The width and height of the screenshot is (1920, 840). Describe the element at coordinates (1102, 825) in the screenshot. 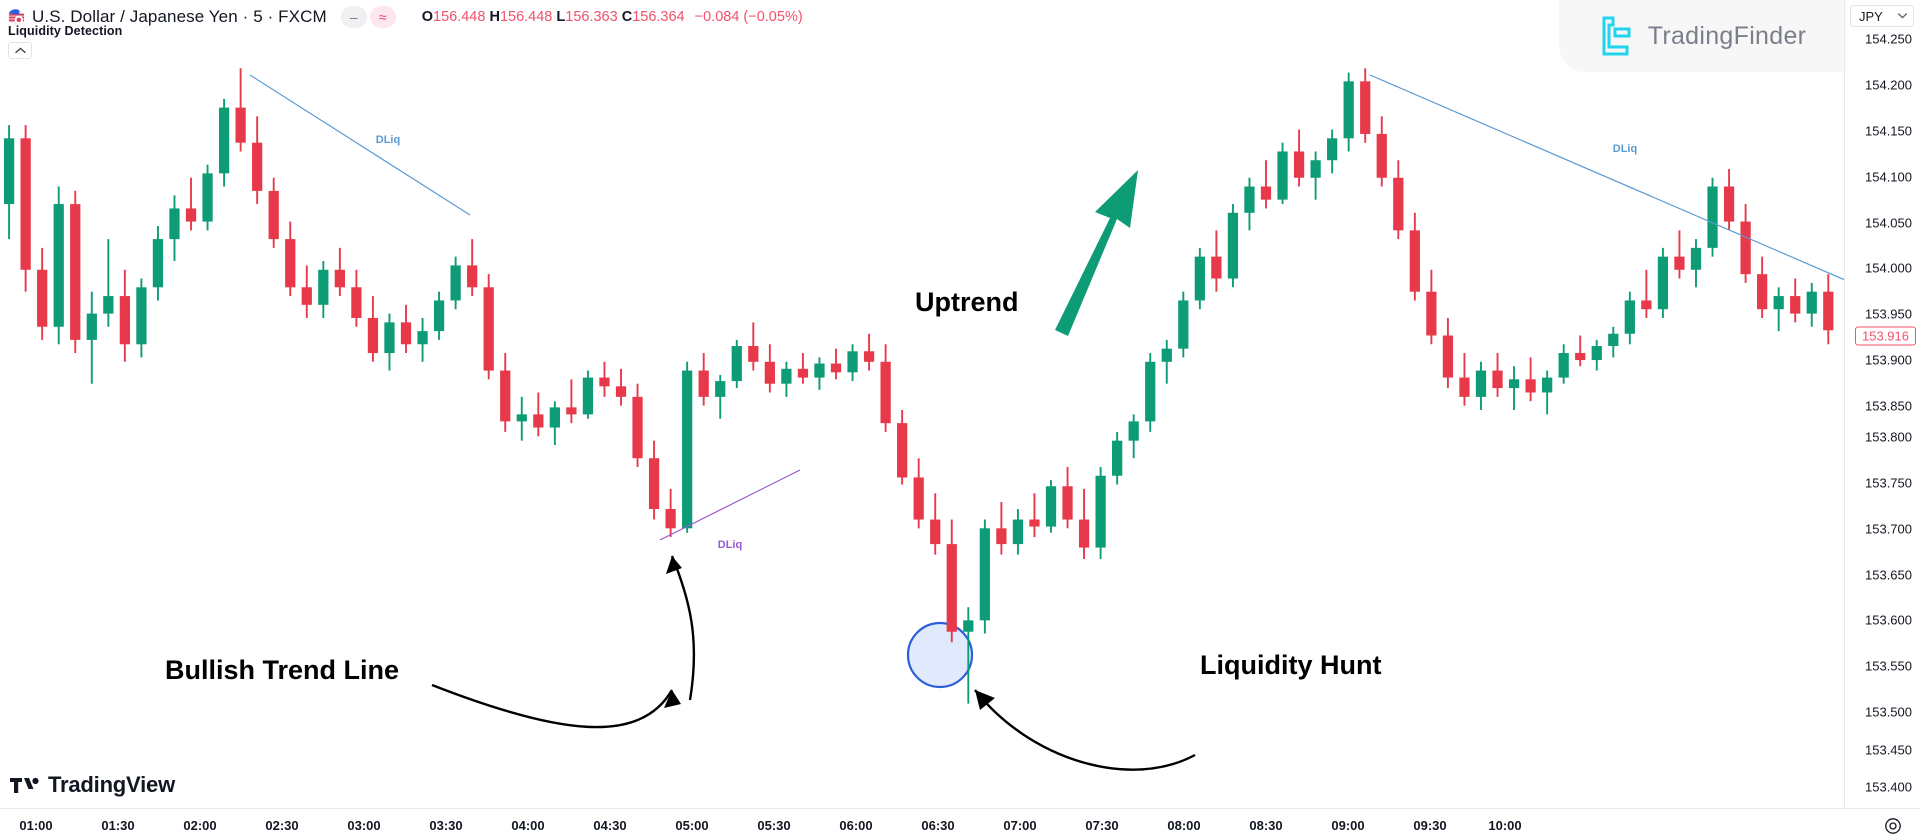

I see `time-tick: 07:30` at that location.